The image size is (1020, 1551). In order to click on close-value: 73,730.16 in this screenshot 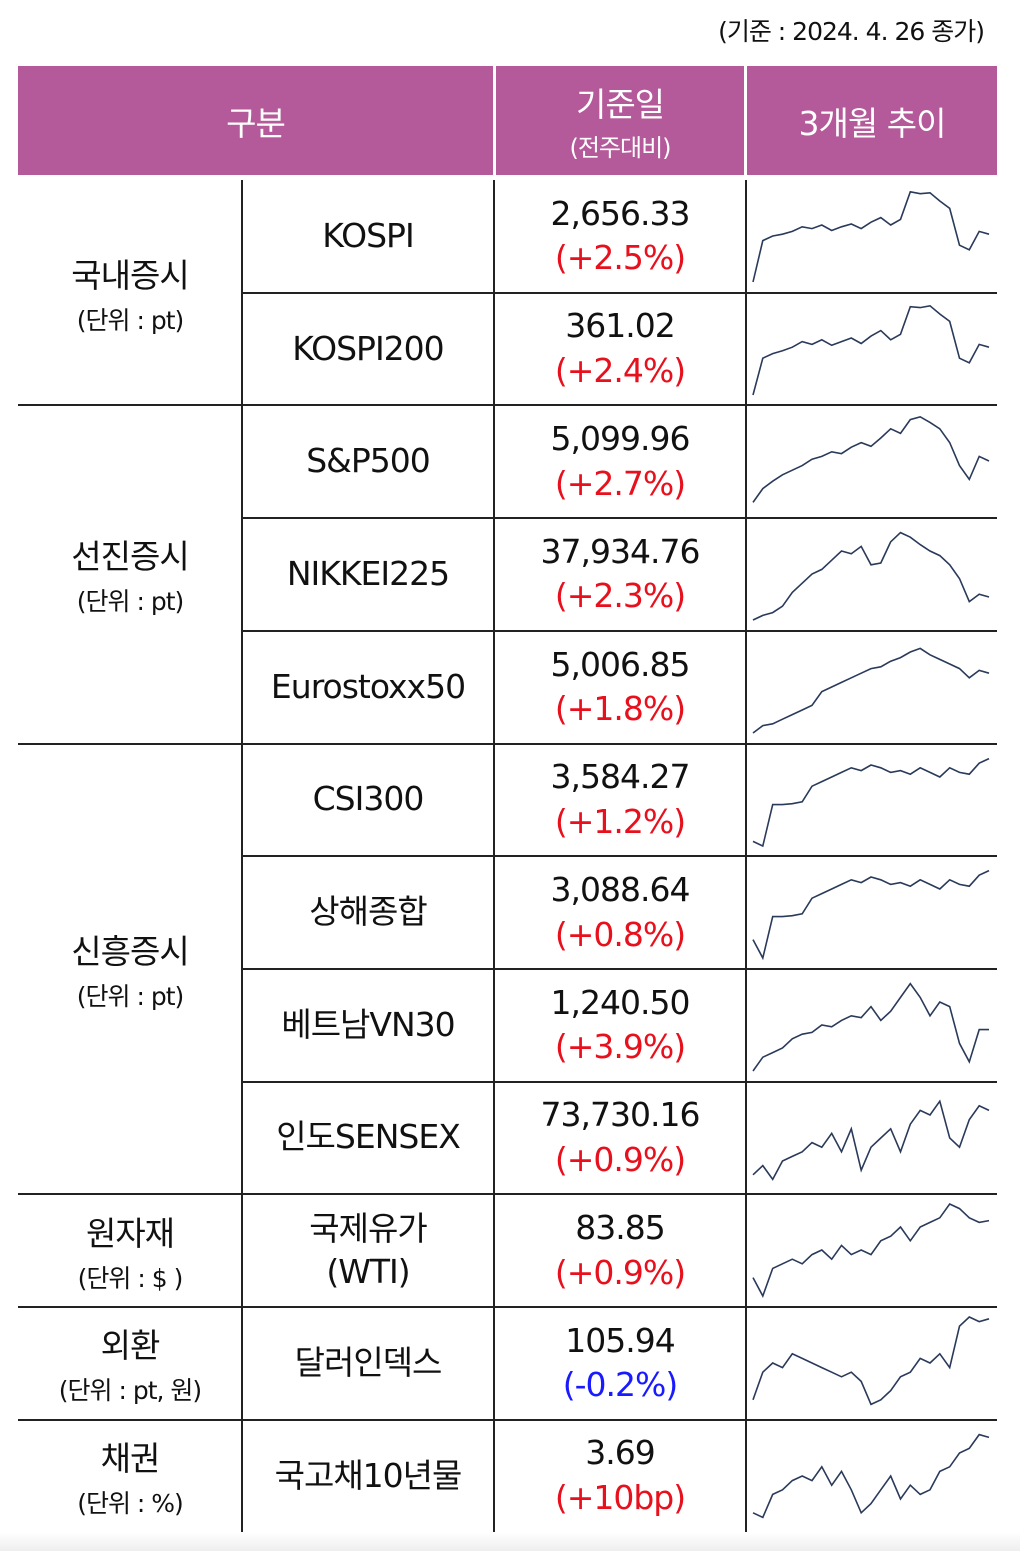, I will do `click(620, 1115)`.